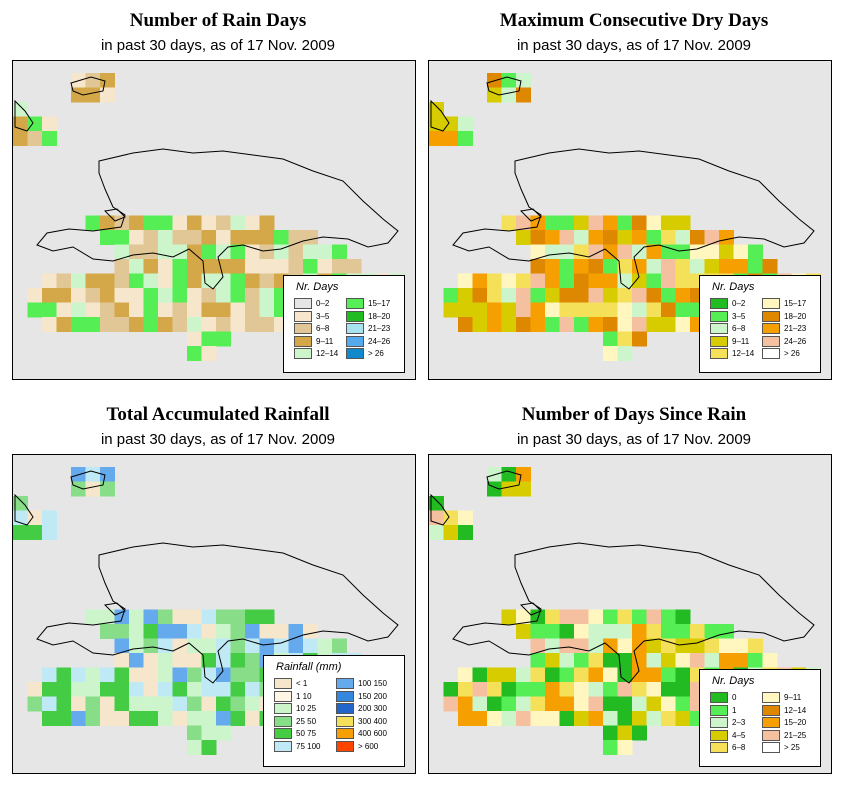 This screenshot has height=793, width=853. I want to click on legend-label: 21–25, so click(795, 735).